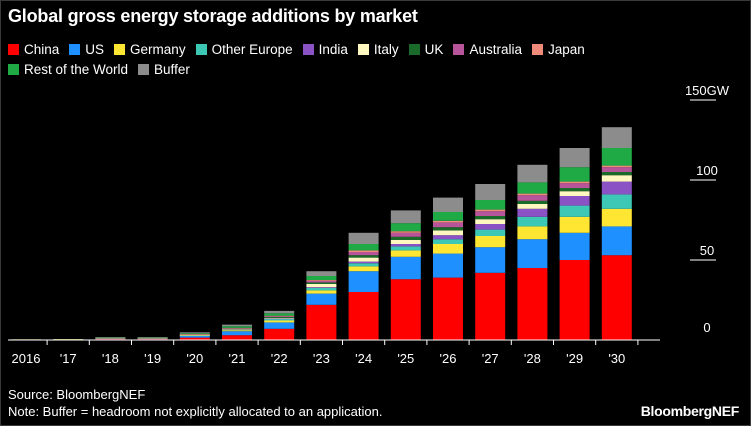 The width and height of the screenshot is (751, 426). Describe the element at coordinates (33, 50) in the screenshot. I see `legend-item-china: China` at that location.